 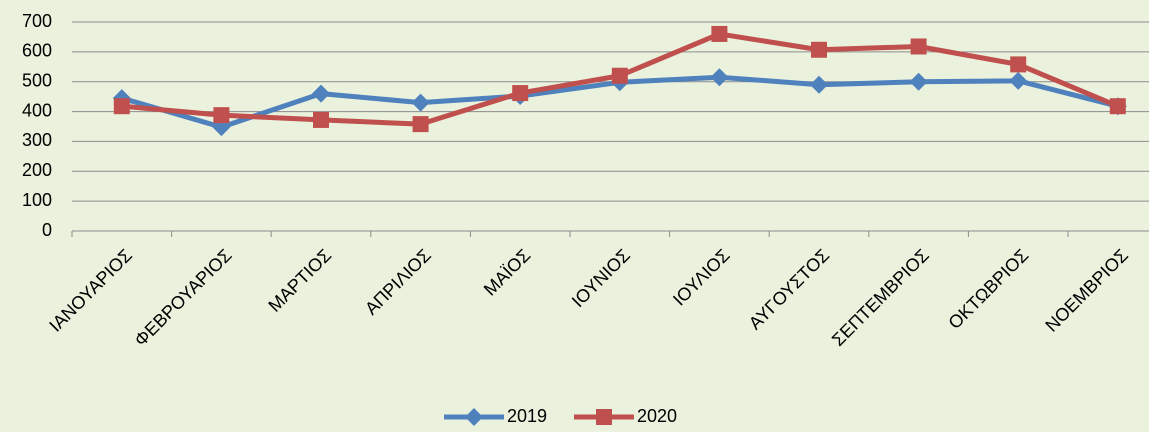 I want to click on y-tick-label: 400, so click(x=37, y=110).